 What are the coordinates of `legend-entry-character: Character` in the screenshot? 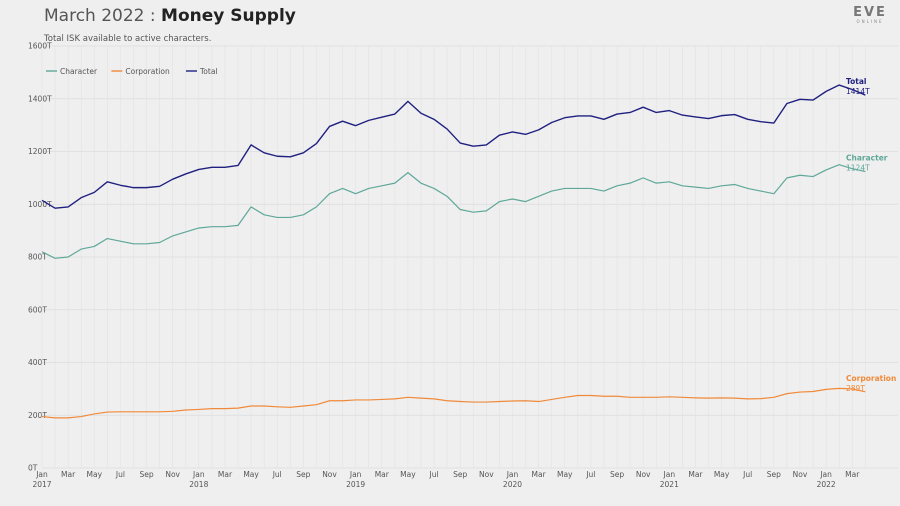 It's located at (79, 71).